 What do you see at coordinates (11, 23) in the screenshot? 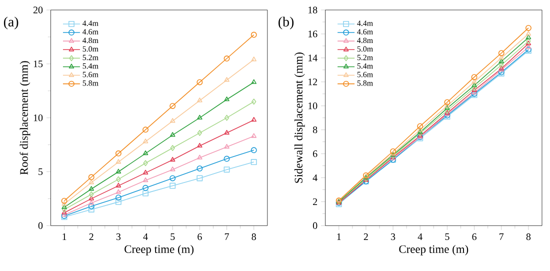
I see `text: (a)` at bounding box center [11, 23].